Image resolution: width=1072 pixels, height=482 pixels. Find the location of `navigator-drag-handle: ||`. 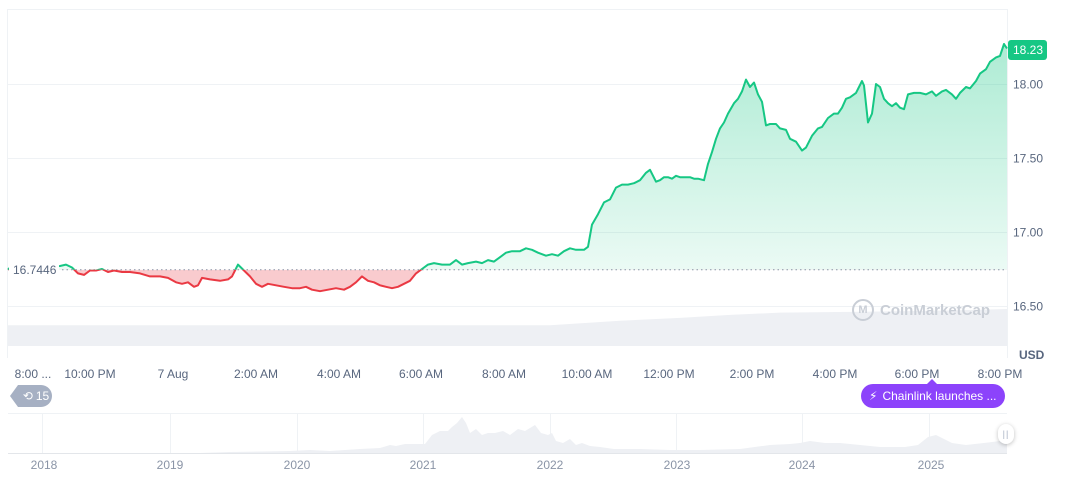

navigator-drag-handle: || is located at coordinates (1006, 434).